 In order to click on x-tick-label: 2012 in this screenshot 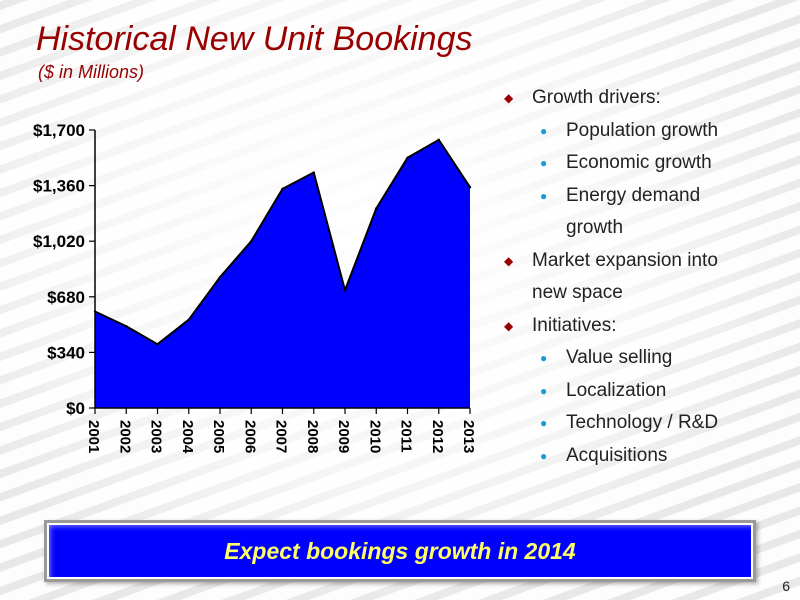, I will do `click(437, 436)`.